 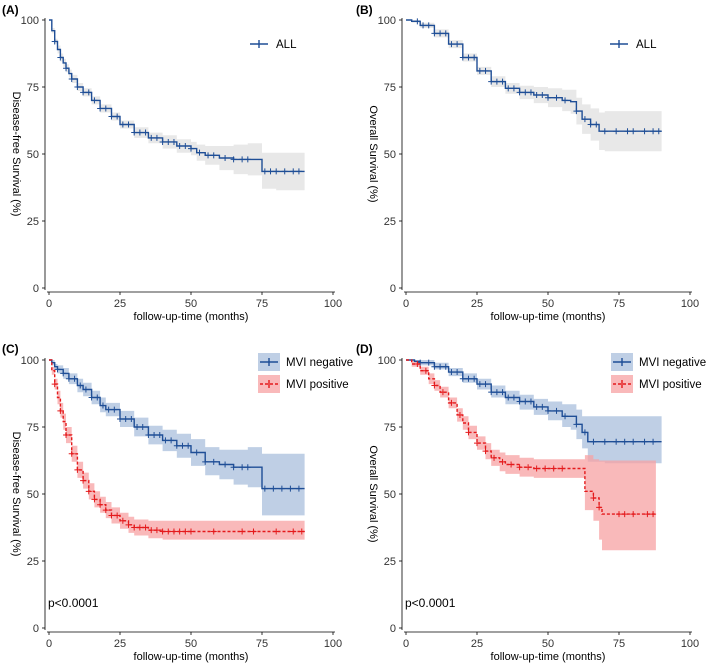 I want to click on y-tick-label: 25, so click(x=33, y=562).